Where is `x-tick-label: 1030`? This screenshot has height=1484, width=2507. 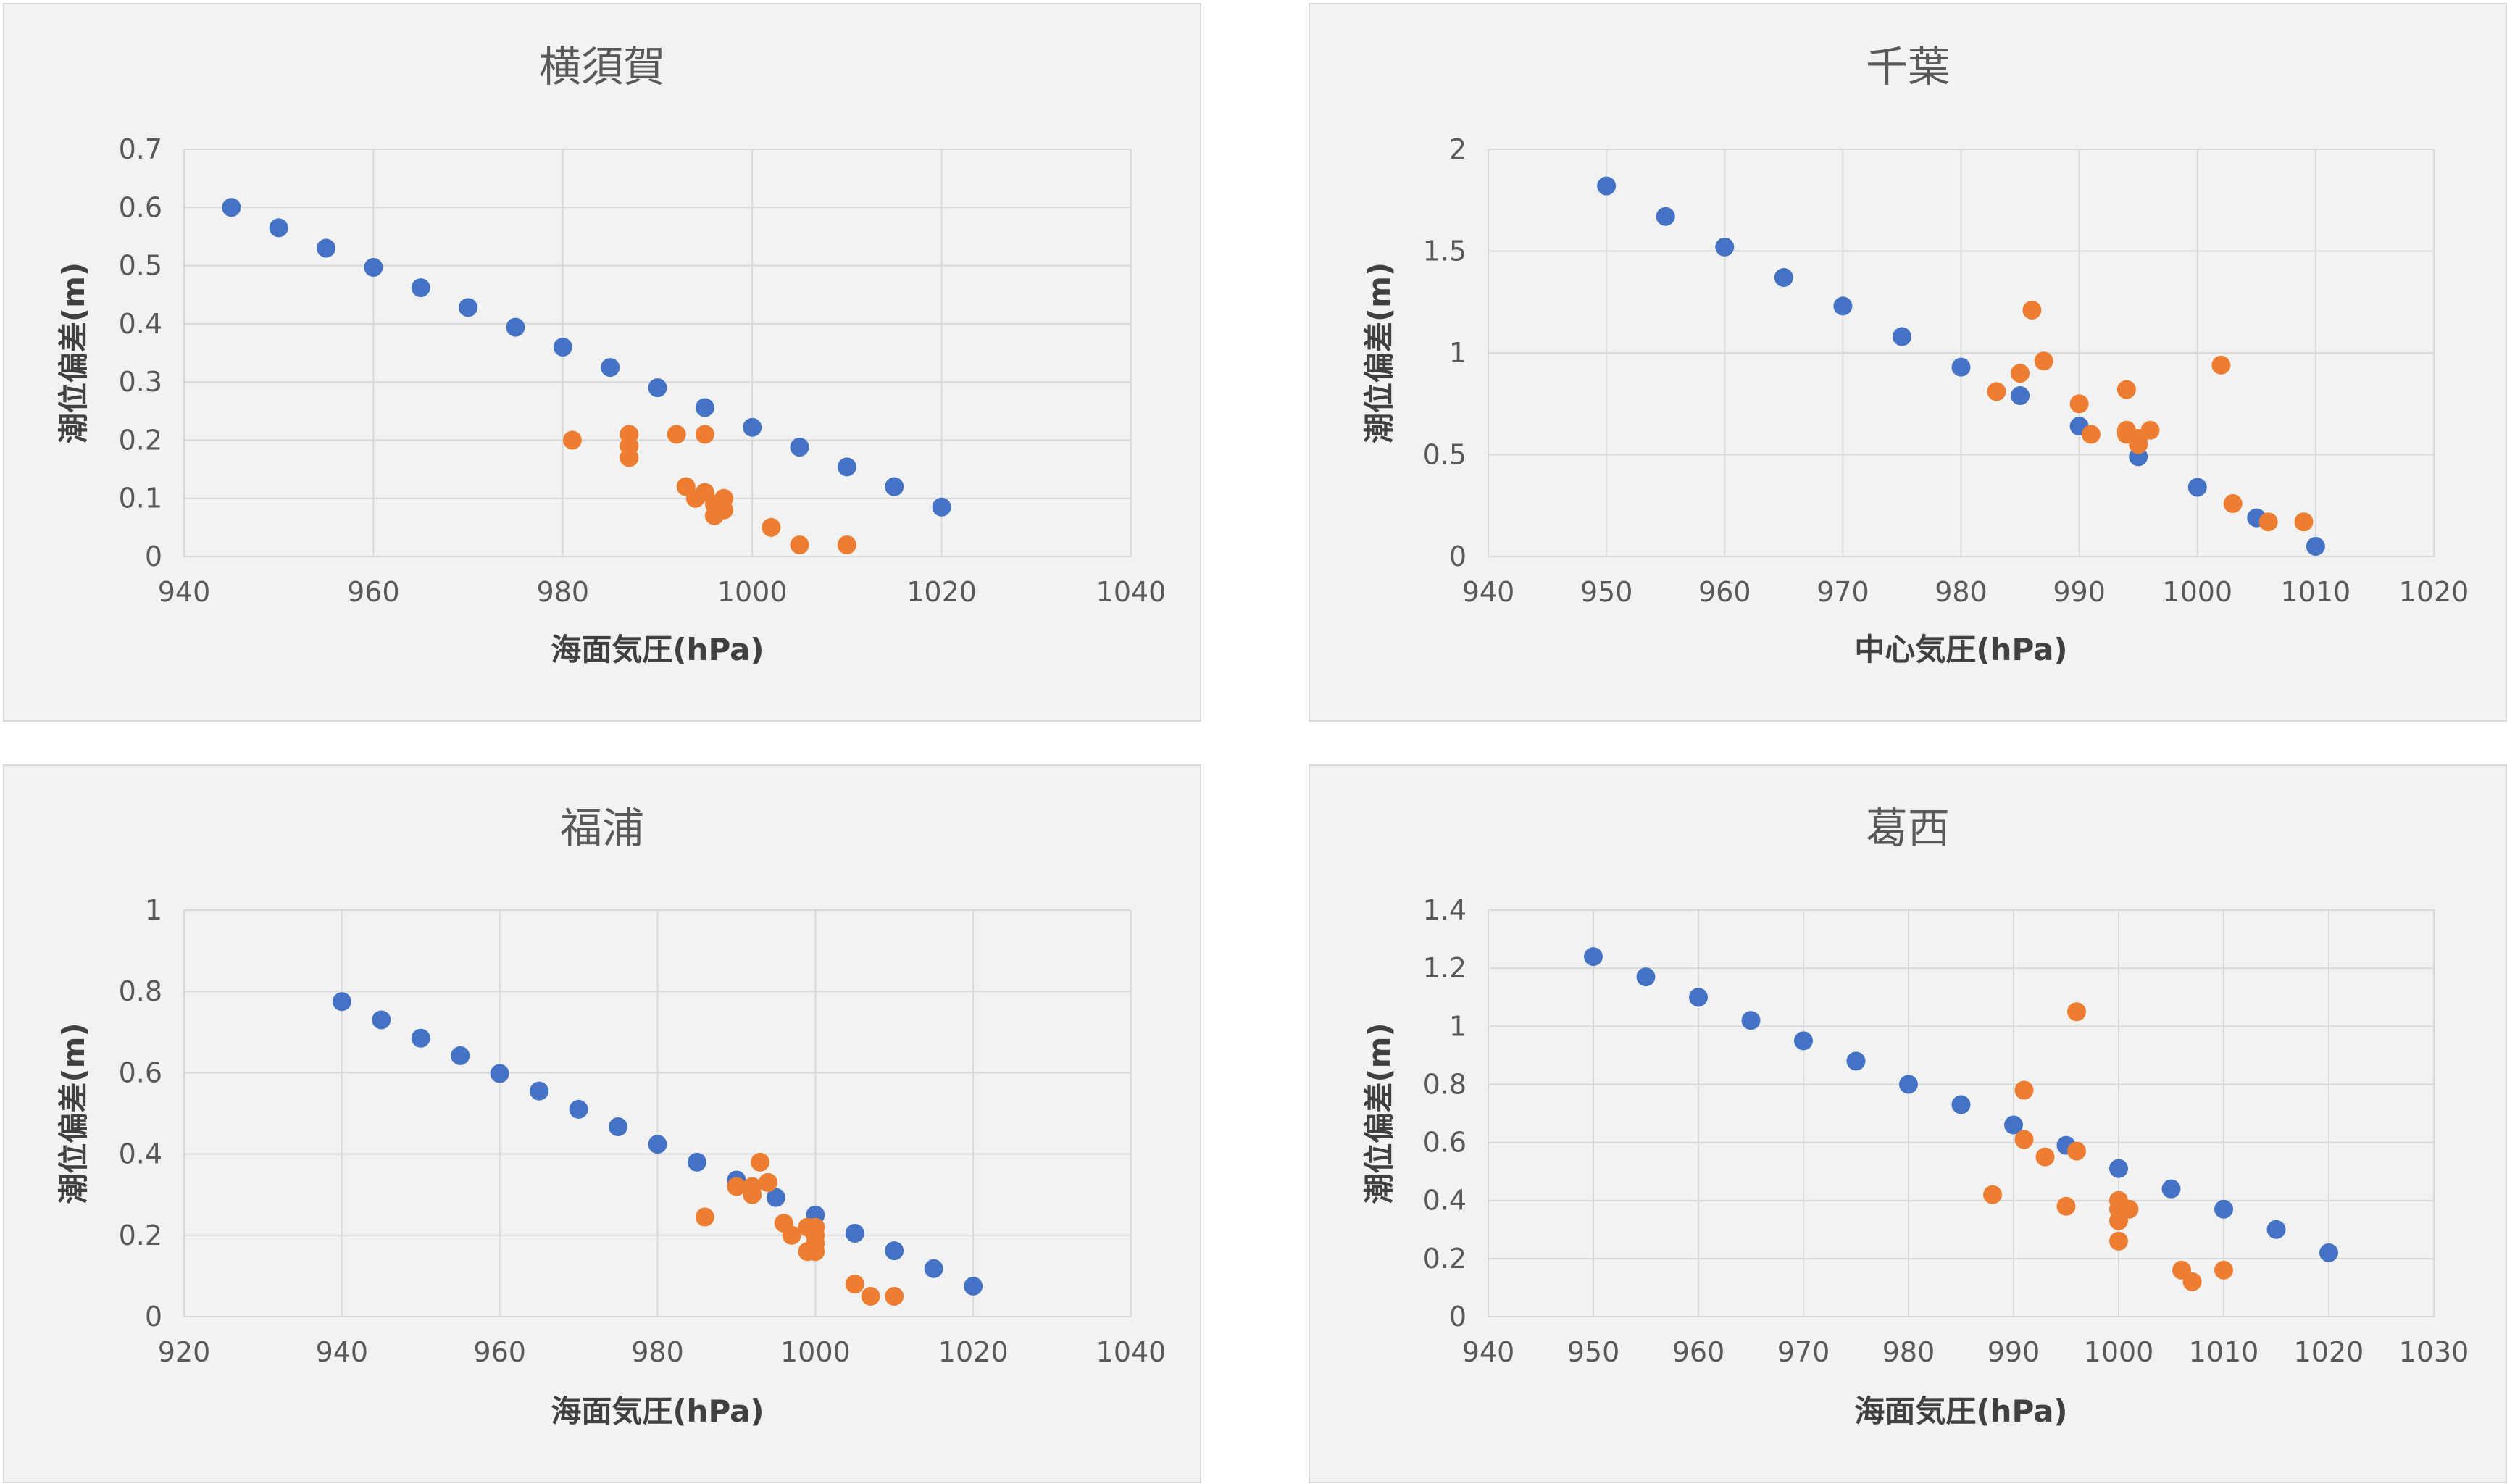 x-tick-label: 1030 is located at coordinates (2434, 1352).